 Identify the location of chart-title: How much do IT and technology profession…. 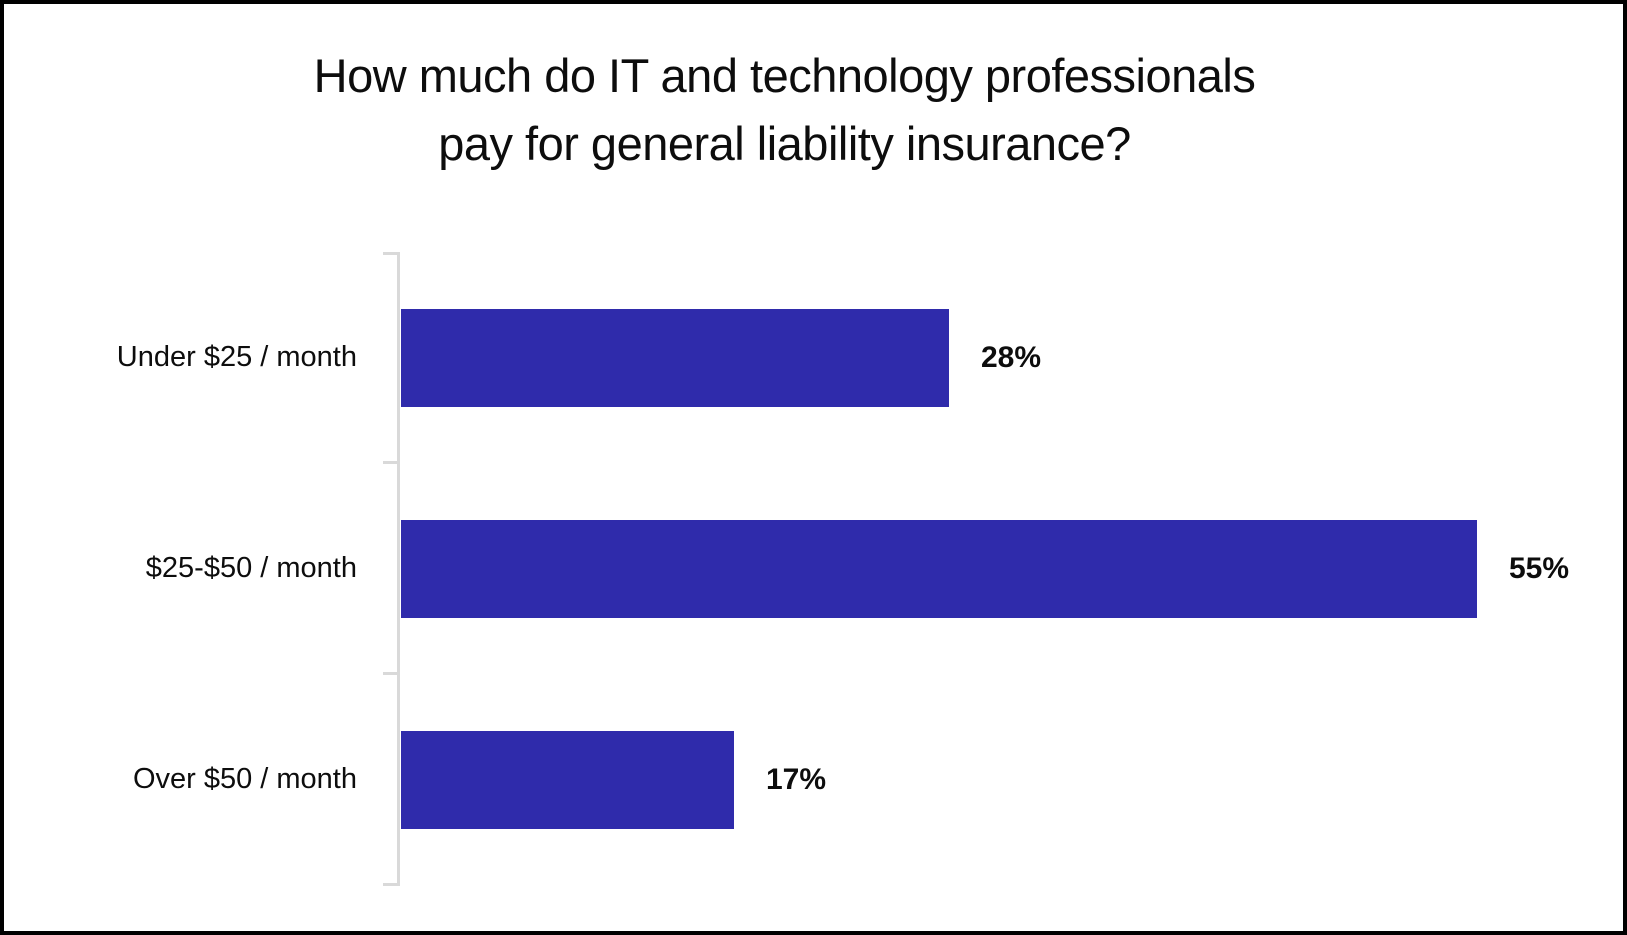
(813, 109).